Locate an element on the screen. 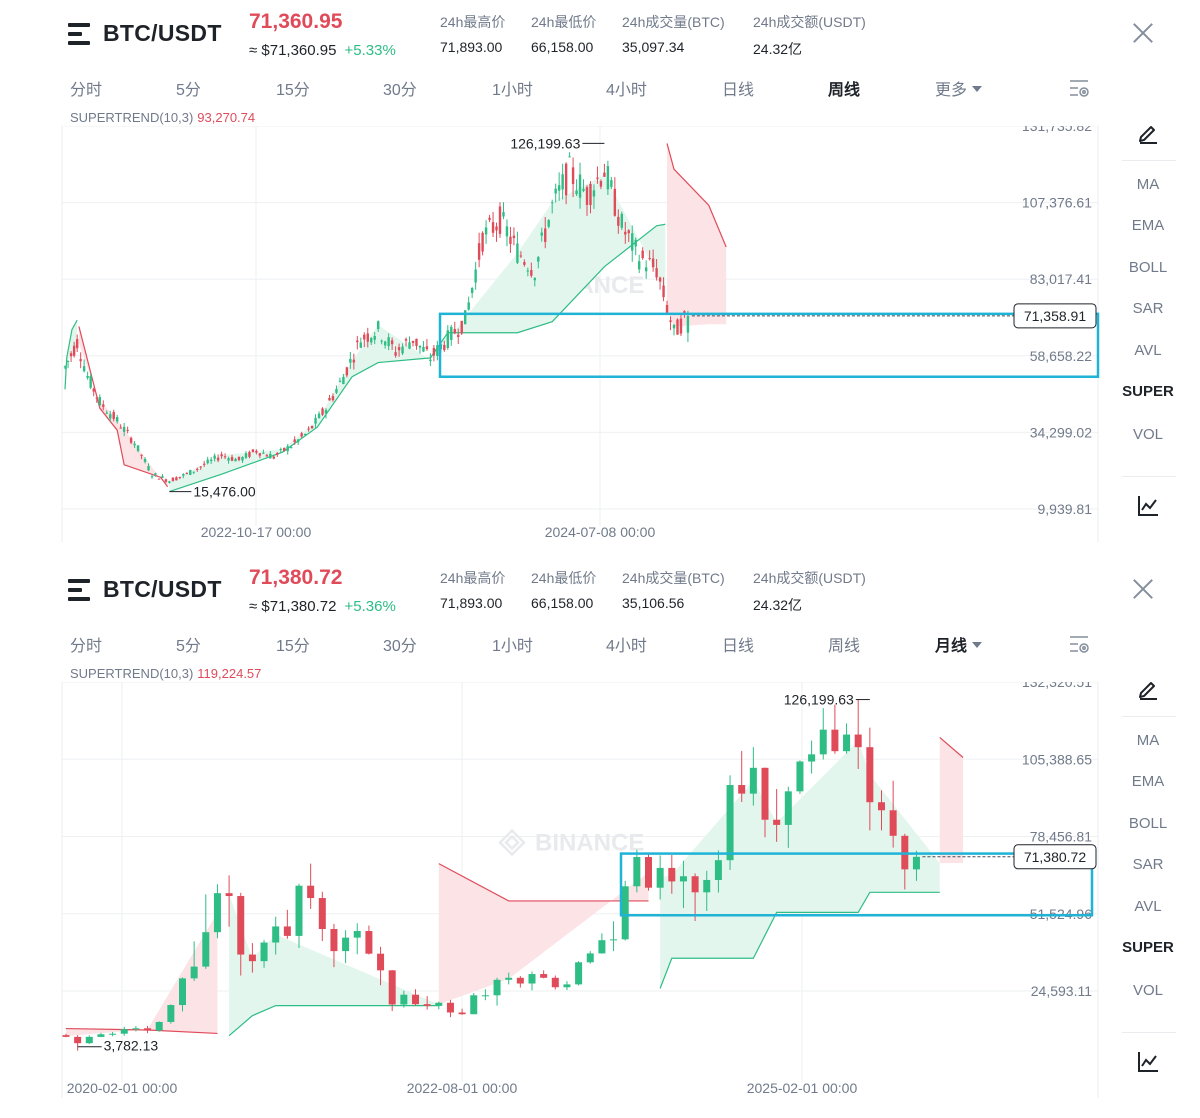  y-tick-label: 78,456.81 is located at coordinates (1061, 837).